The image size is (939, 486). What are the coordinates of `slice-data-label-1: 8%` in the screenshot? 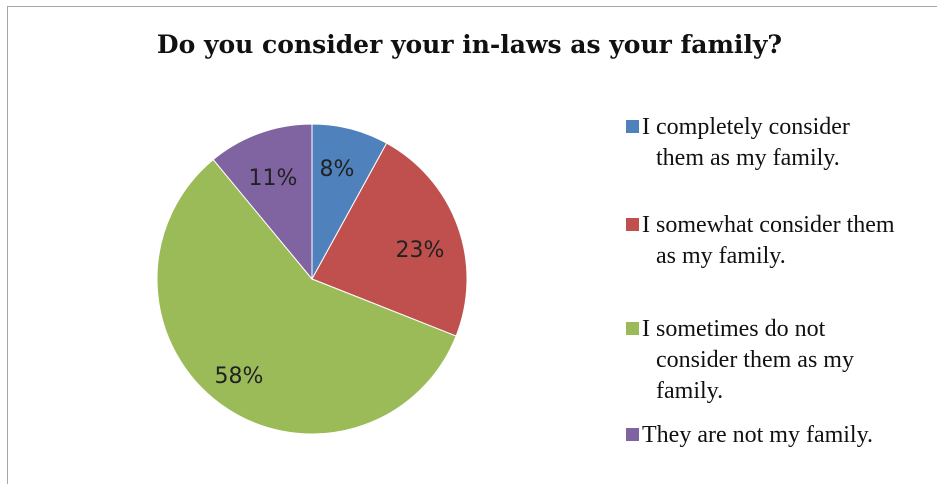 It's located at (337, 169).